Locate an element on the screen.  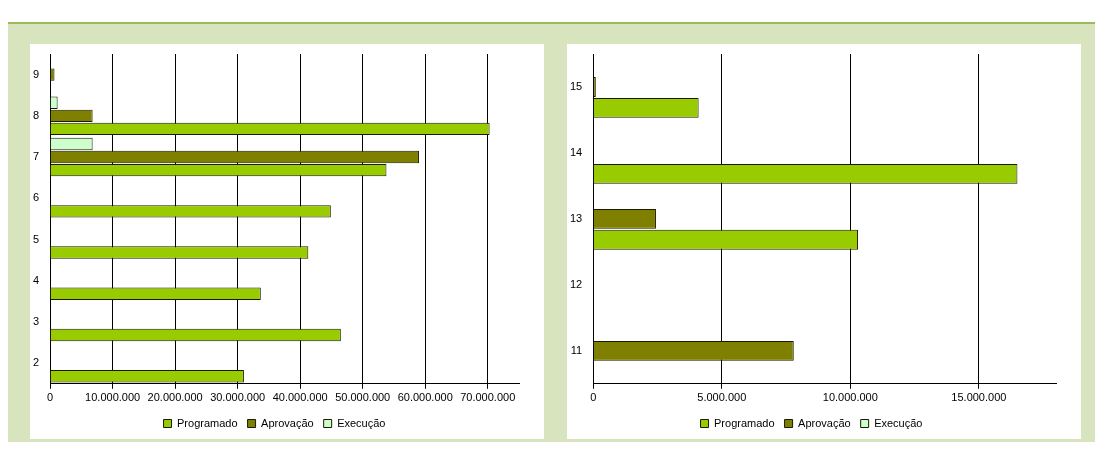
y-tick-label: 6 is located at coordinates (36, 197).